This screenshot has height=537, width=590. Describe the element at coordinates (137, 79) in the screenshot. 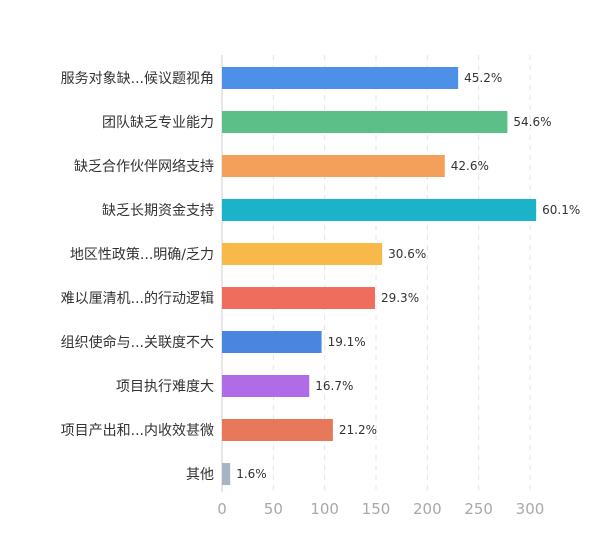

I see `category-label: 服务对象缺...候议题视角` at that location.